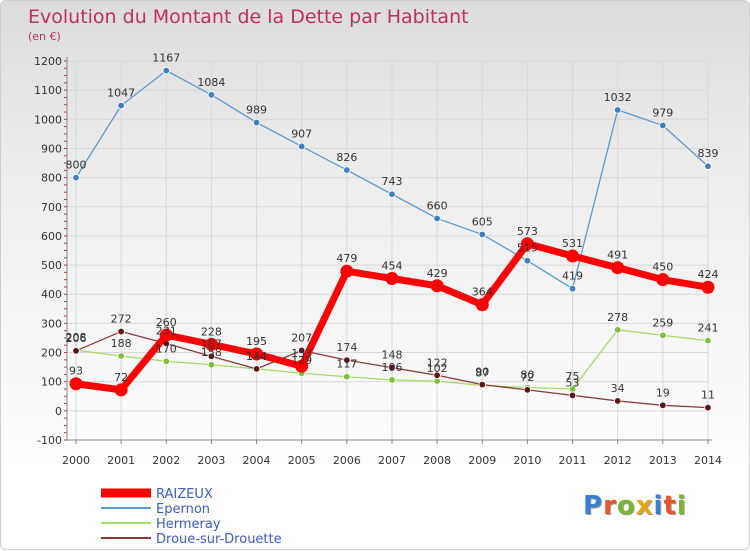  I want to click on data-label: 53, so click(573, 382).